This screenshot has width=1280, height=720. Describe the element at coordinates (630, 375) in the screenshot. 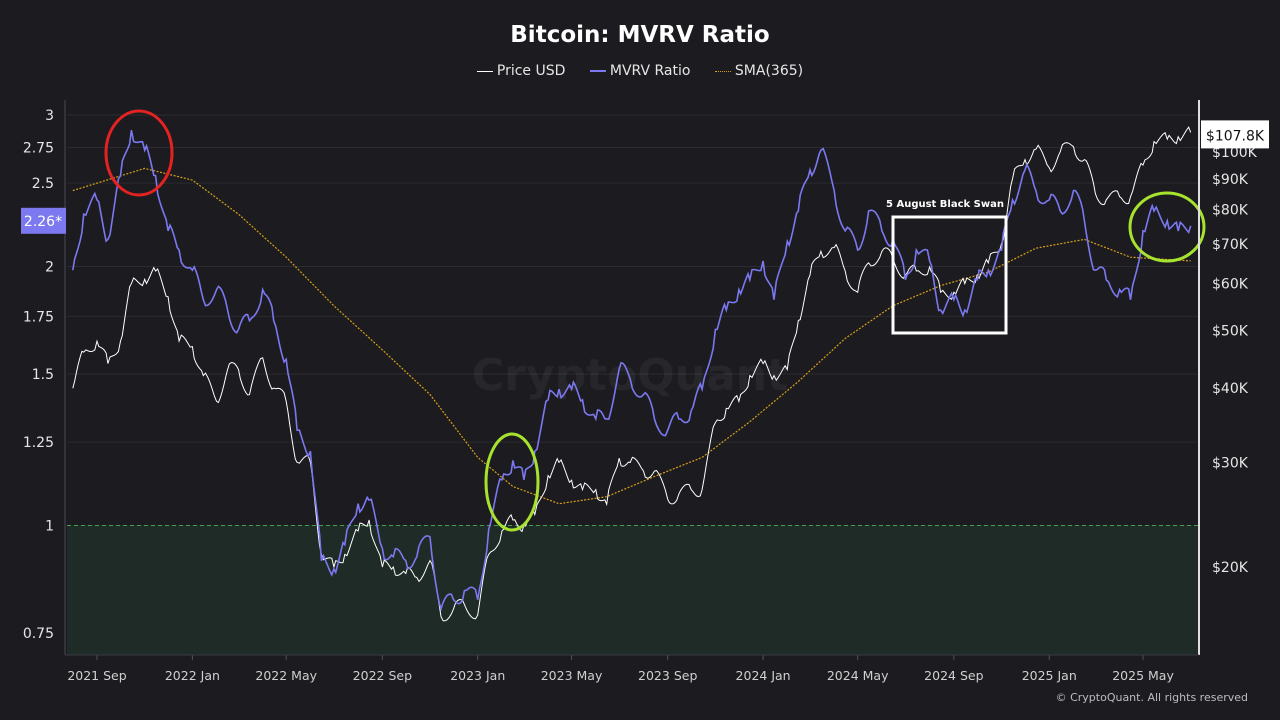

I see `watermark: CryptoQuant` at that location.